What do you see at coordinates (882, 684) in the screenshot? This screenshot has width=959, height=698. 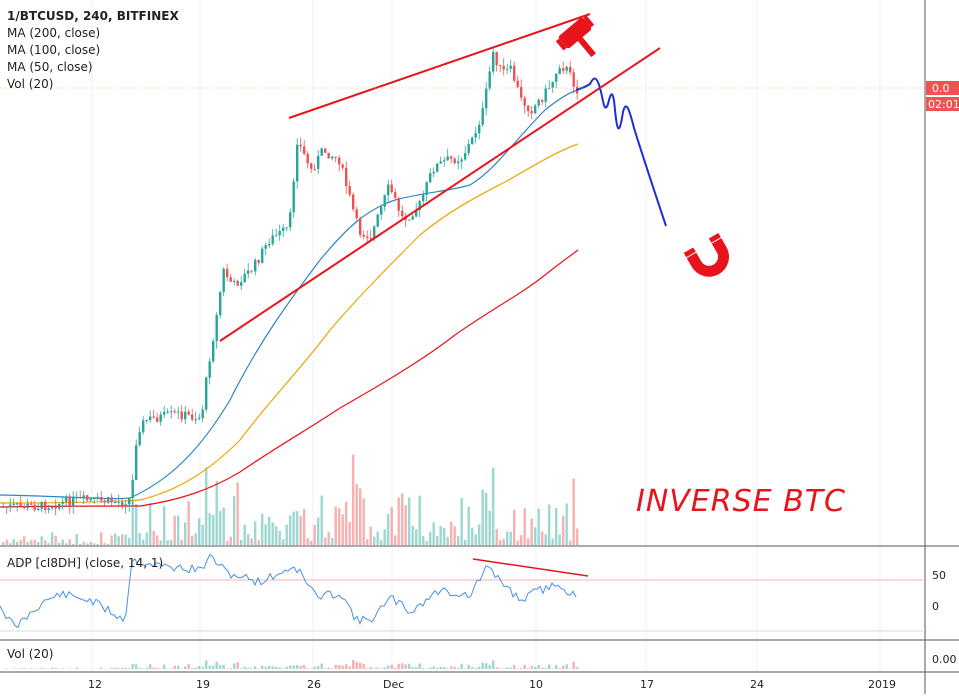 I see `x-tick-2019: 2019` at bounding box center [882, 684].